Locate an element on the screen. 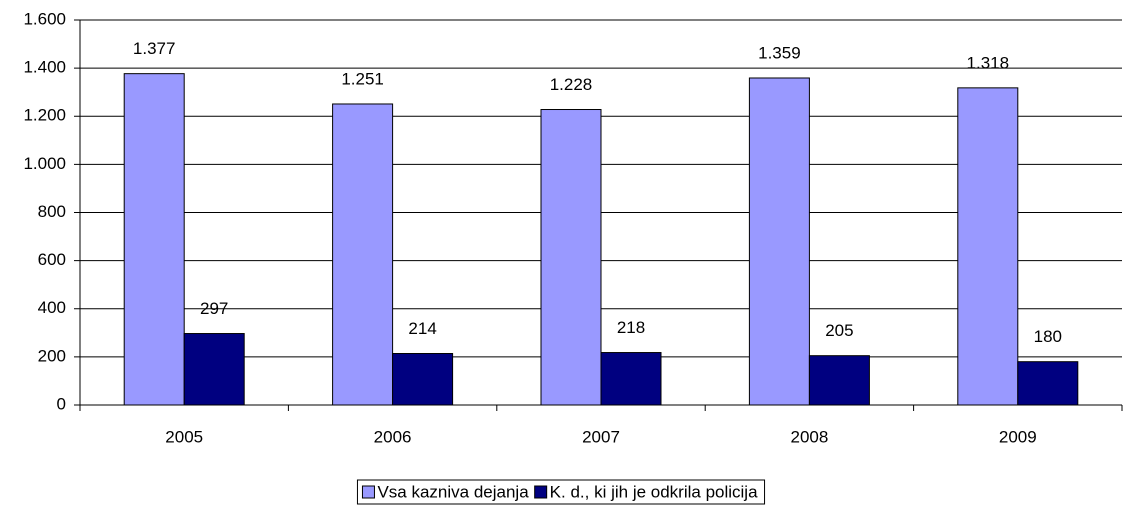 This screenshot has width=1123, height=505. data-label: 180 is located at coordinates (1048, 336).